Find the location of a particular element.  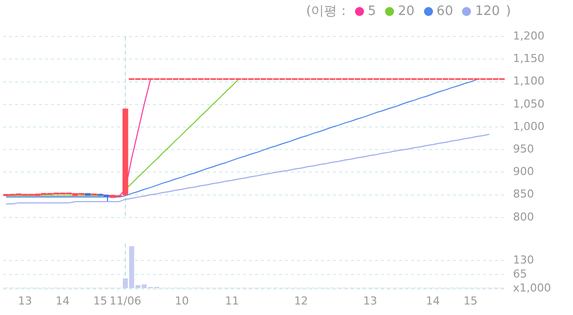

y-tick-label: 950 is located at coordinates (523, 149).